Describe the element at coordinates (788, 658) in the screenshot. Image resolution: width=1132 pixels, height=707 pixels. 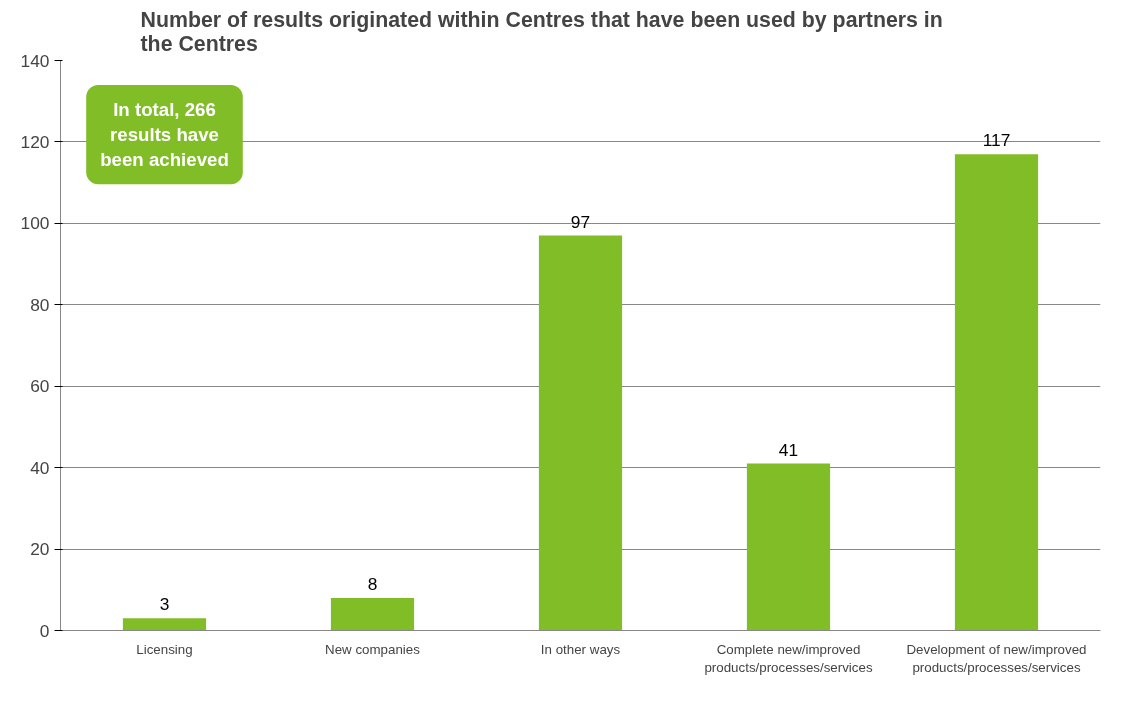
I see `x-tick-label: Complete new/improved products/processes/services` at that location.